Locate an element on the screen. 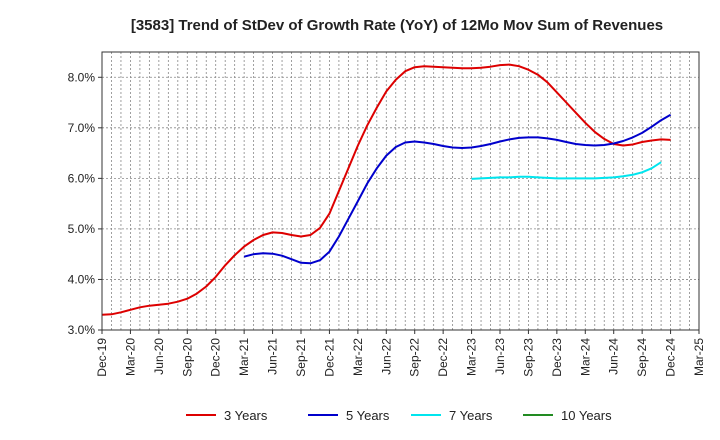 This screenshot has width=720, height=440. x-tick-label: Sep-22 is located at coordinates (415, 357).